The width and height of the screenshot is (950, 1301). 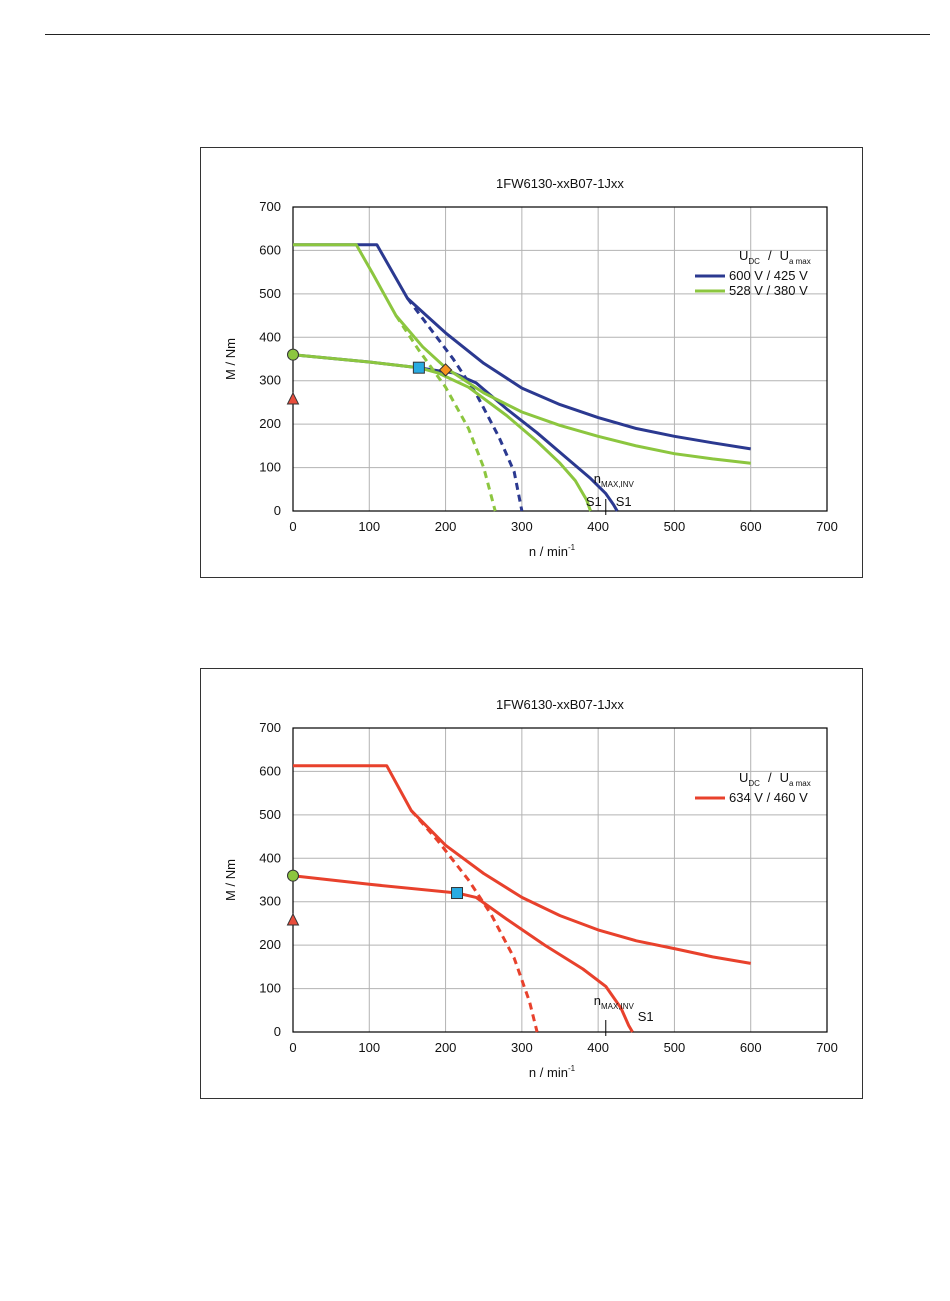 I want to click on s1-label-left: S1, so click(x=594, y=501).